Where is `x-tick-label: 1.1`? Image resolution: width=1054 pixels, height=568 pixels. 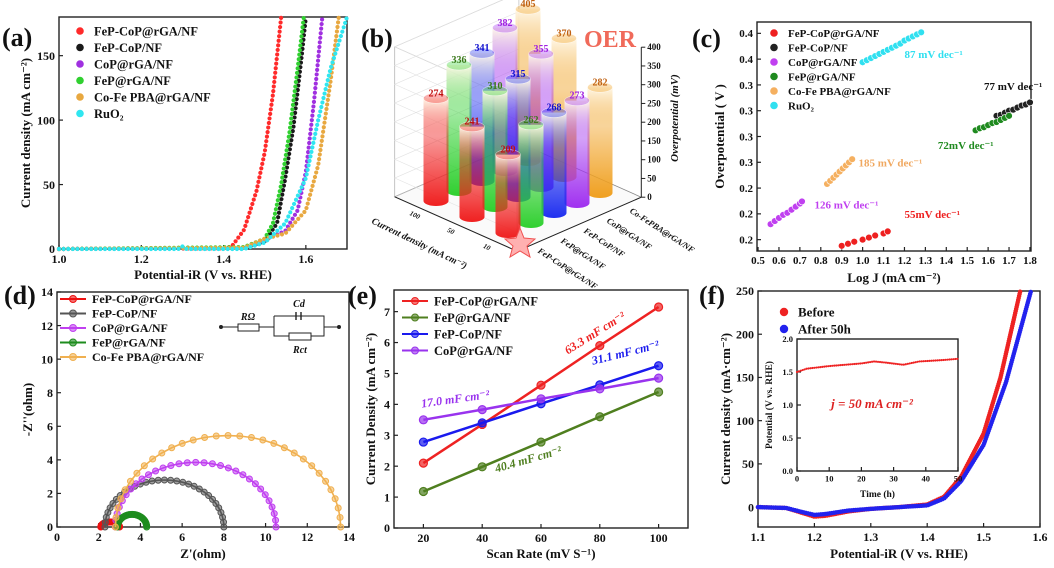
x-tick-label: 1.1 is located at coordinates (884, 261).